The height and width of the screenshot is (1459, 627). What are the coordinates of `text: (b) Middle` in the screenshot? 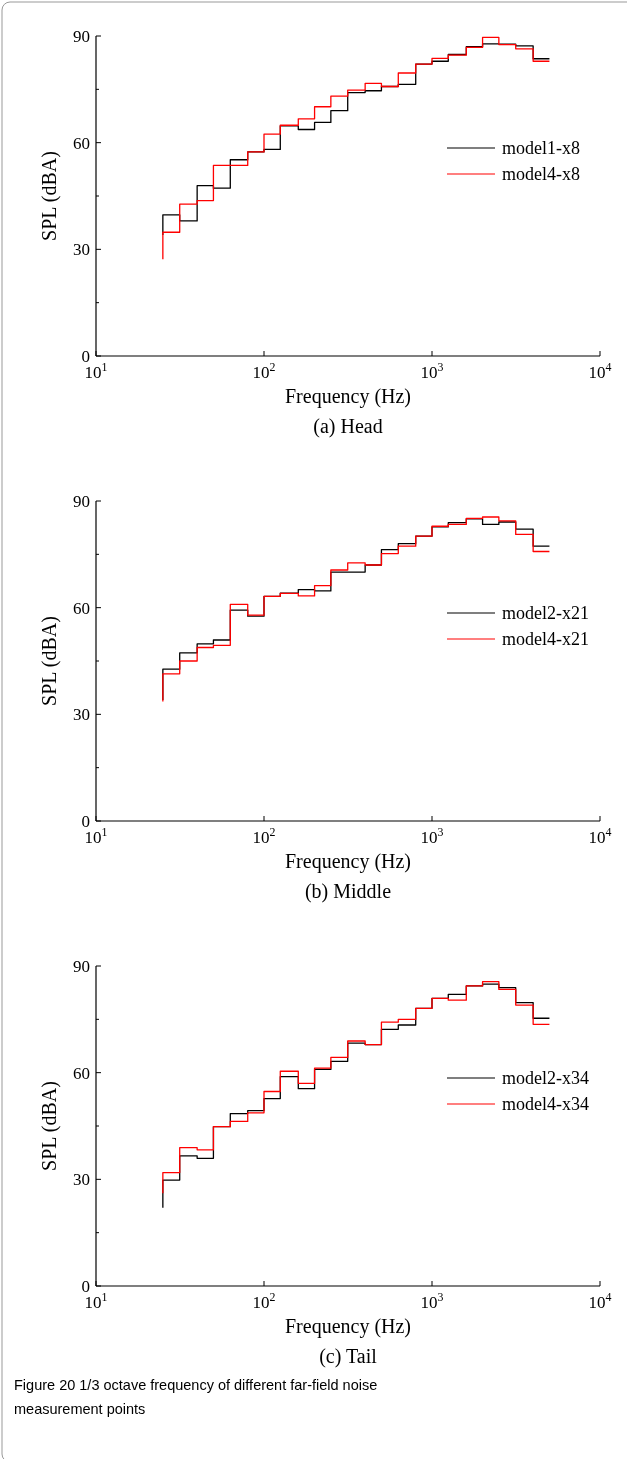 It's located at (348, 891).